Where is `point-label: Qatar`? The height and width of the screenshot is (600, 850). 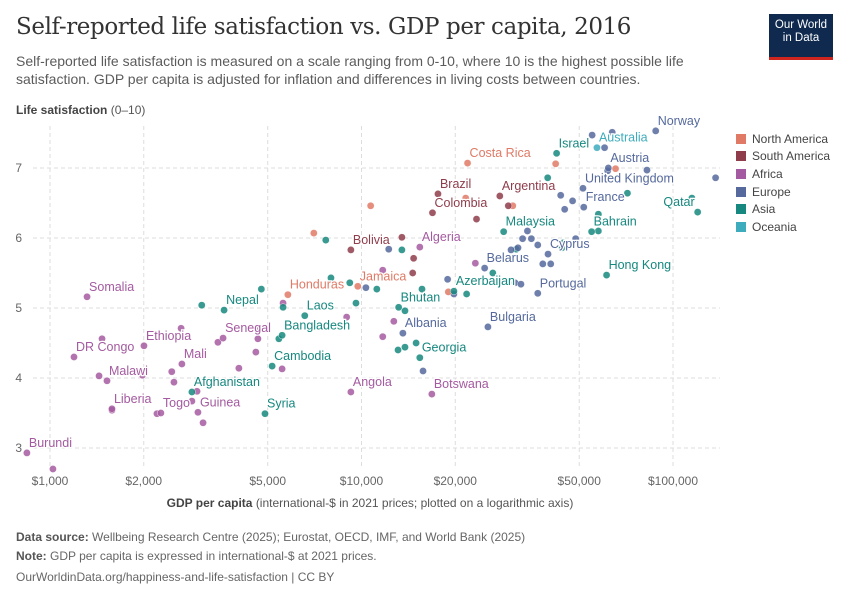
point-label: Qatar is located at coordinates (678, 202).